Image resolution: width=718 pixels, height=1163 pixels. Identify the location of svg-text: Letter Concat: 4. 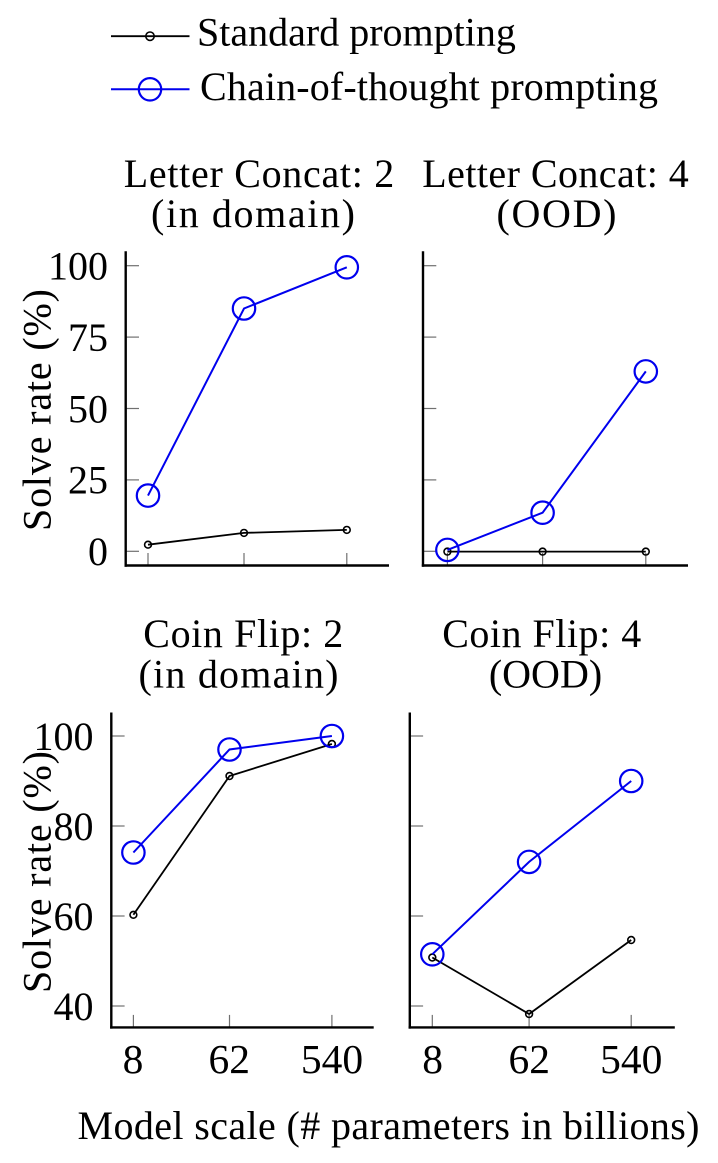
(555, 173).